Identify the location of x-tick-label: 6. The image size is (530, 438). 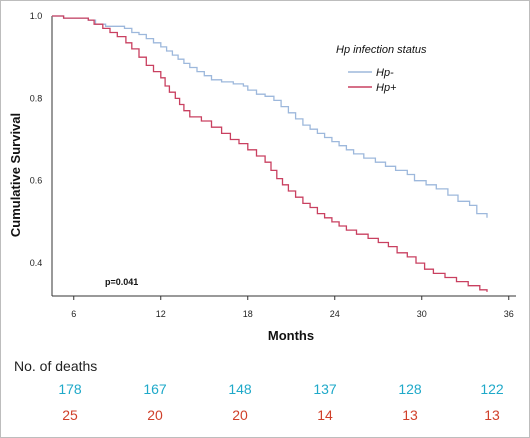
(73, 314).